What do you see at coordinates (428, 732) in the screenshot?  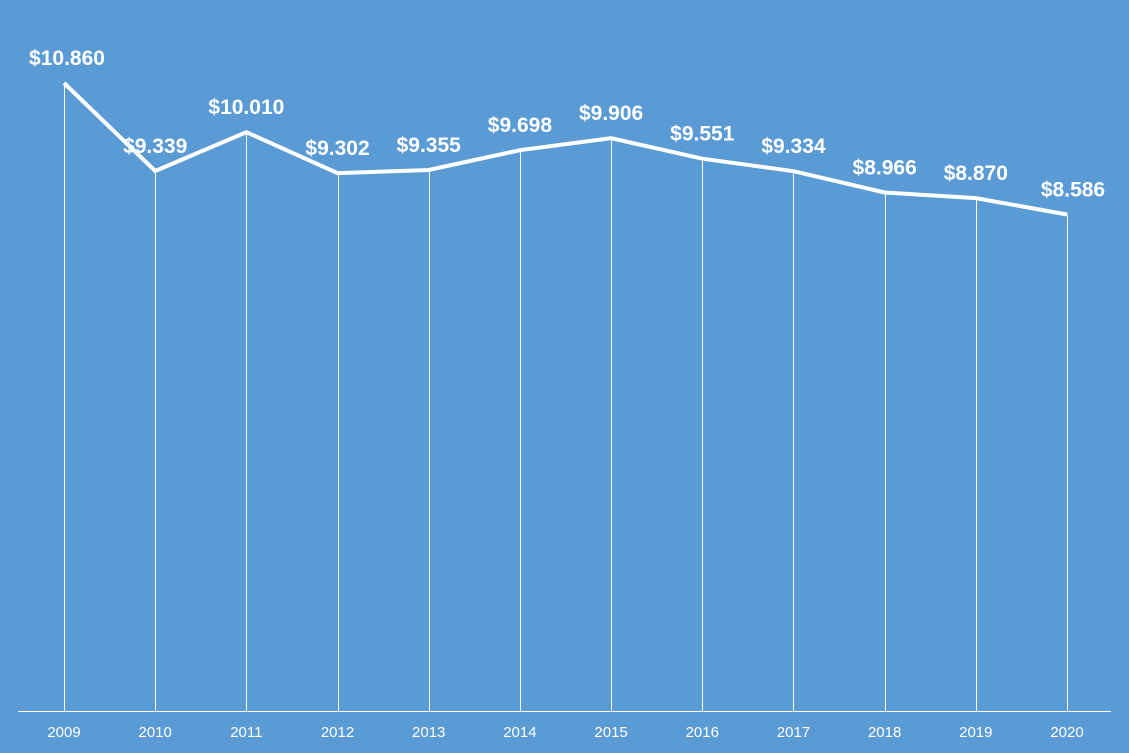 I see `x-tick-label-2013: 2013` at bounding box center [428, 732].